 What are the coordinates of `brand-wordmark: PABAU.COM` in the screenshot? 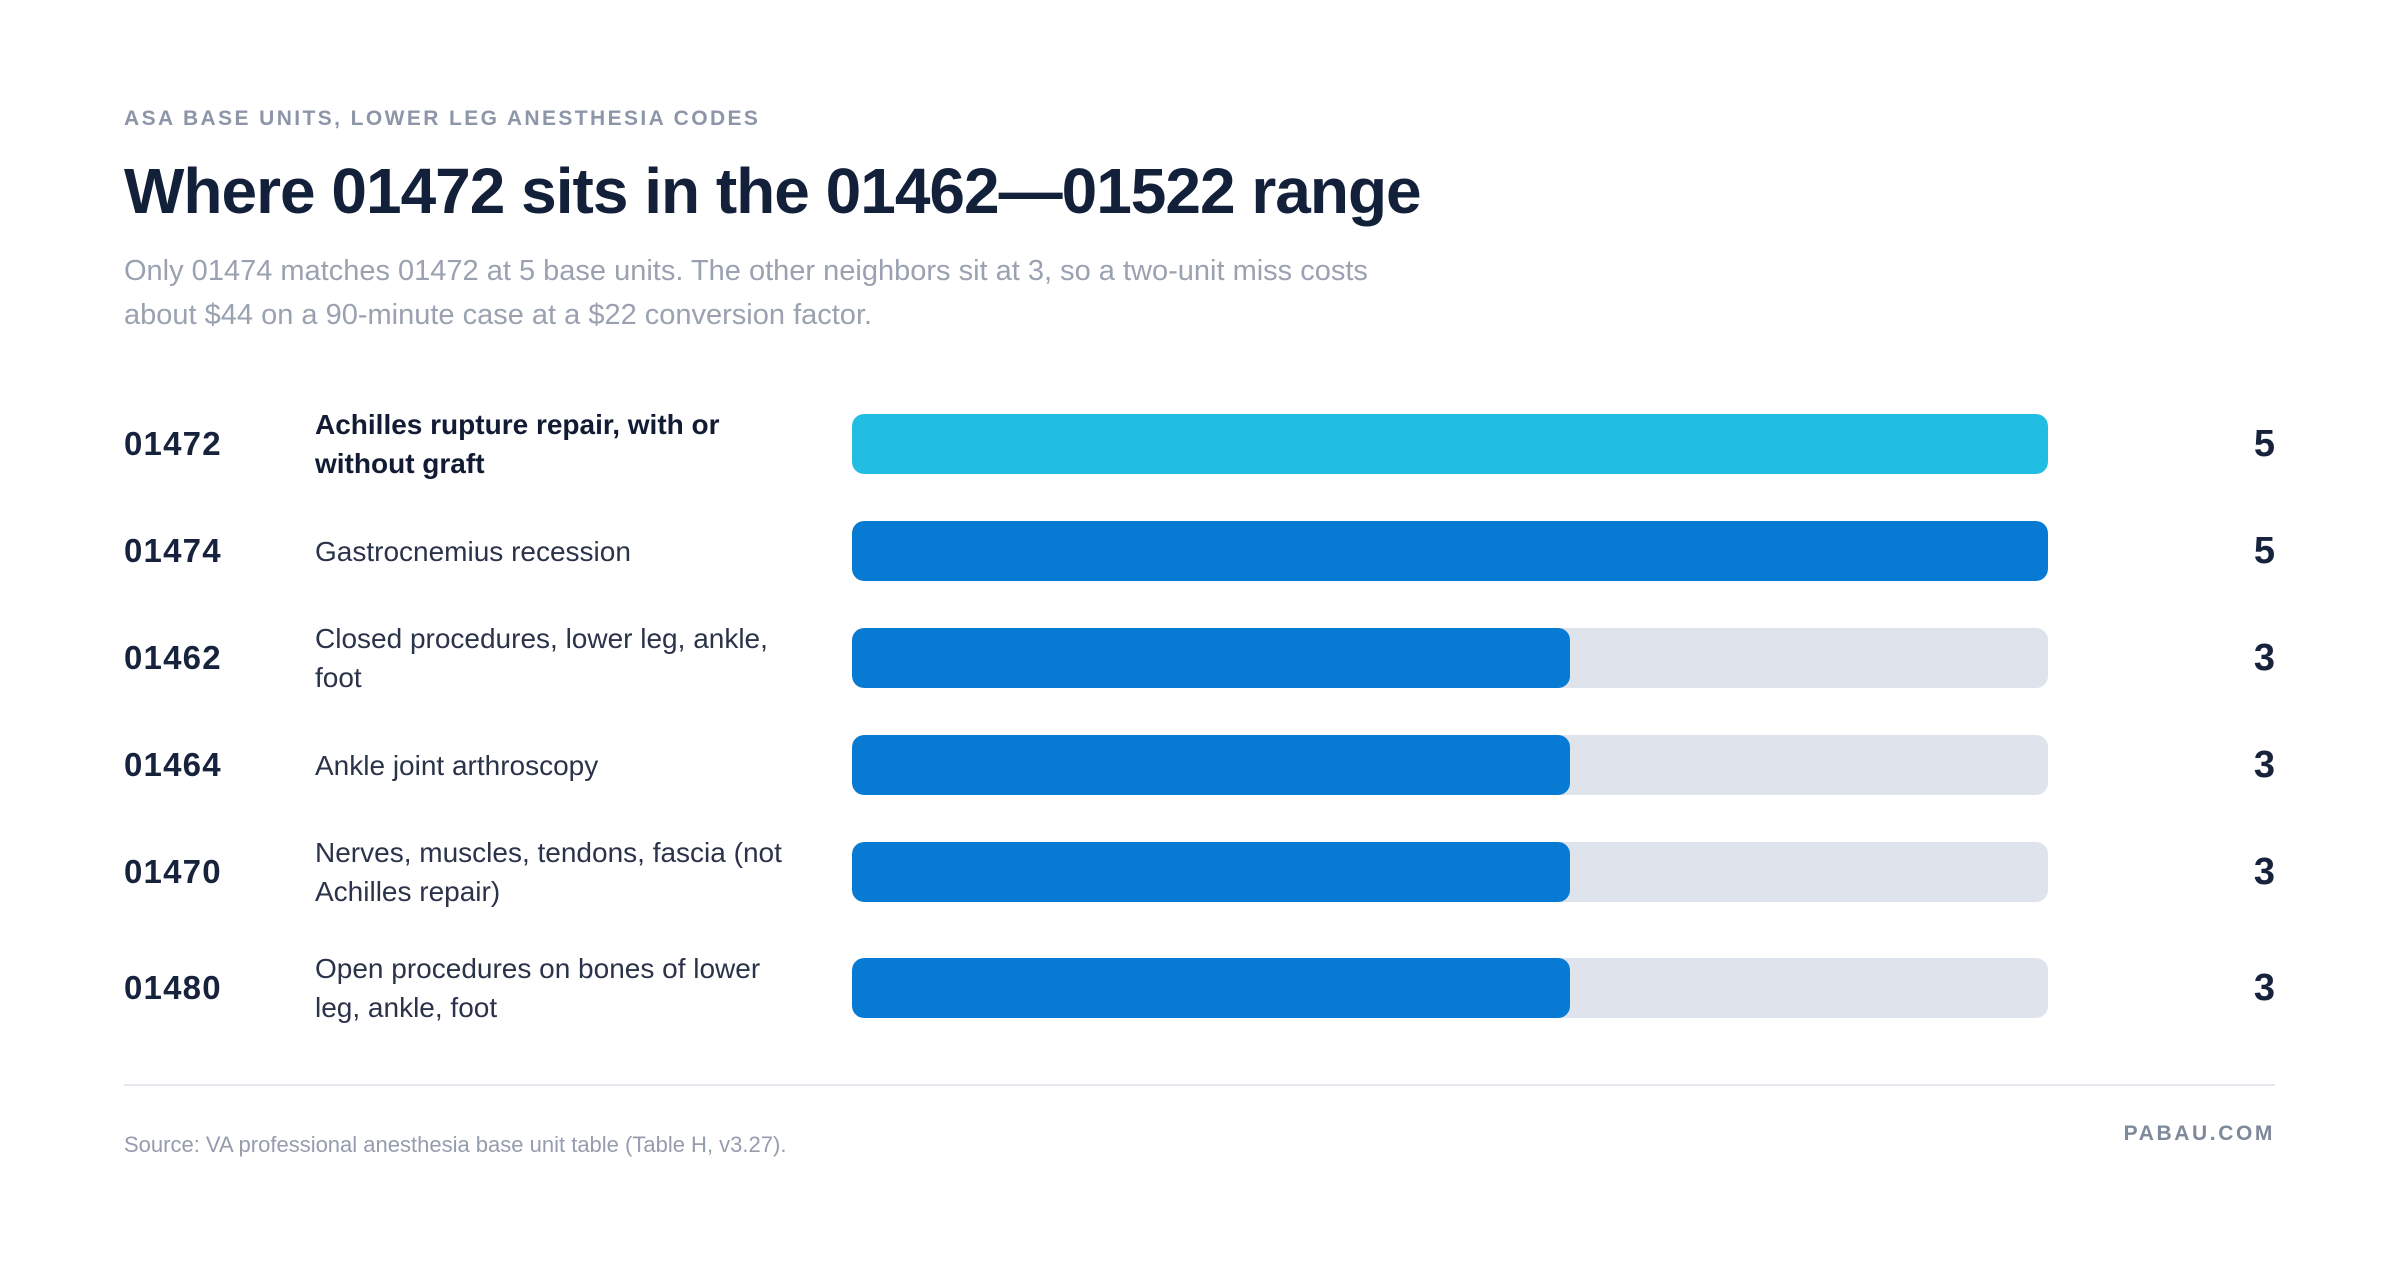 It's located at (2199, 1133).